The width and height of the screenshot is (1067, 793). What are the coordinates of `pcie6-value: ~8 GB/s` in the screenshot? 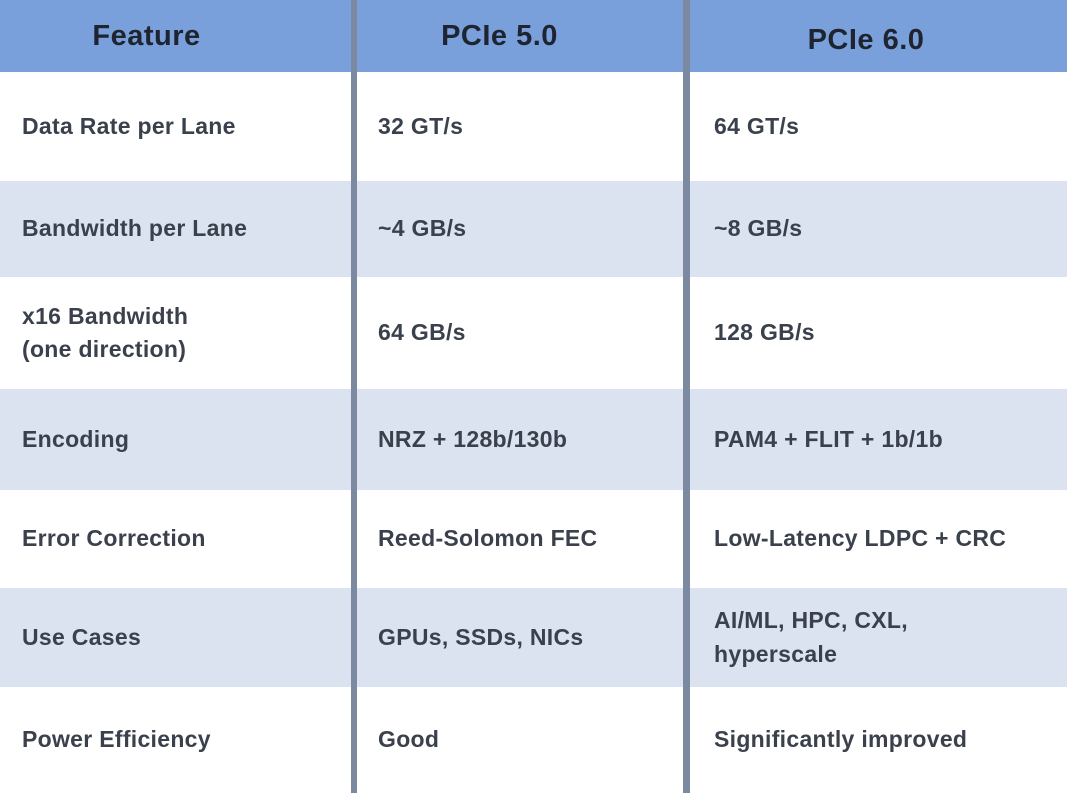 It's located at (758, 228).